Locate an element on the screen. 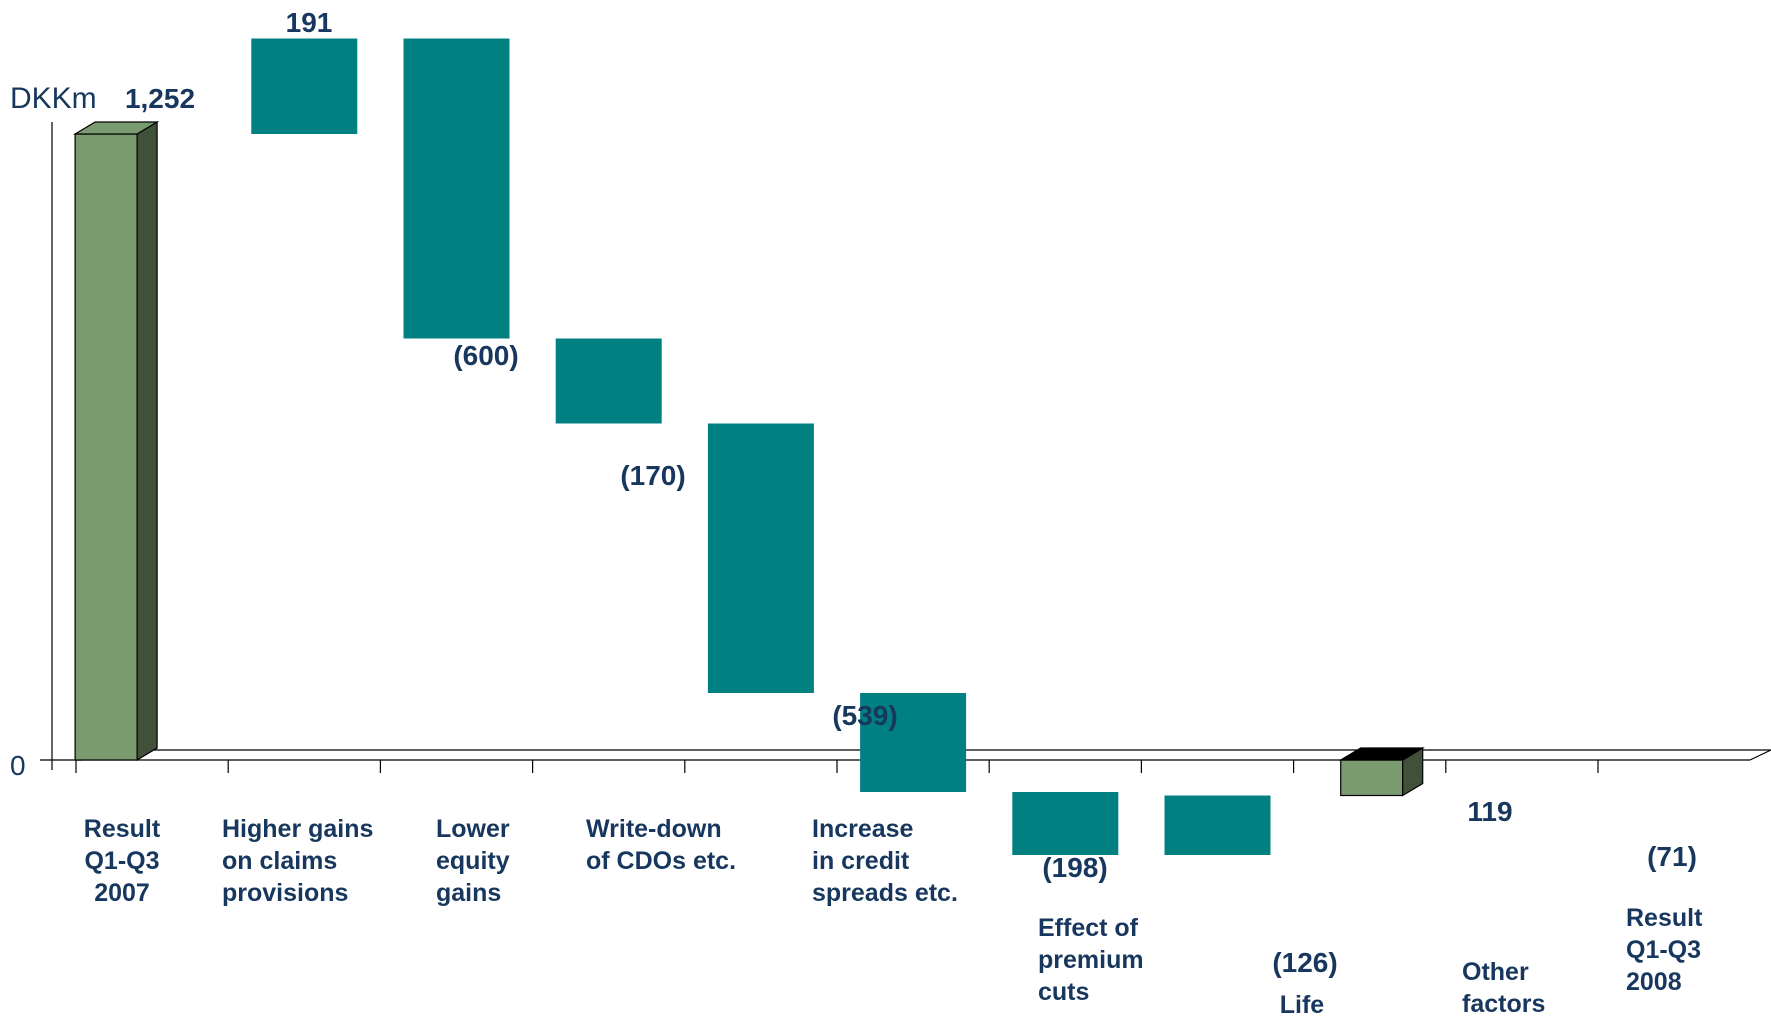 Image resolution: width=1771 pixels, height=1016 pixels. category-label: gains is located at coordinates (468, 893).